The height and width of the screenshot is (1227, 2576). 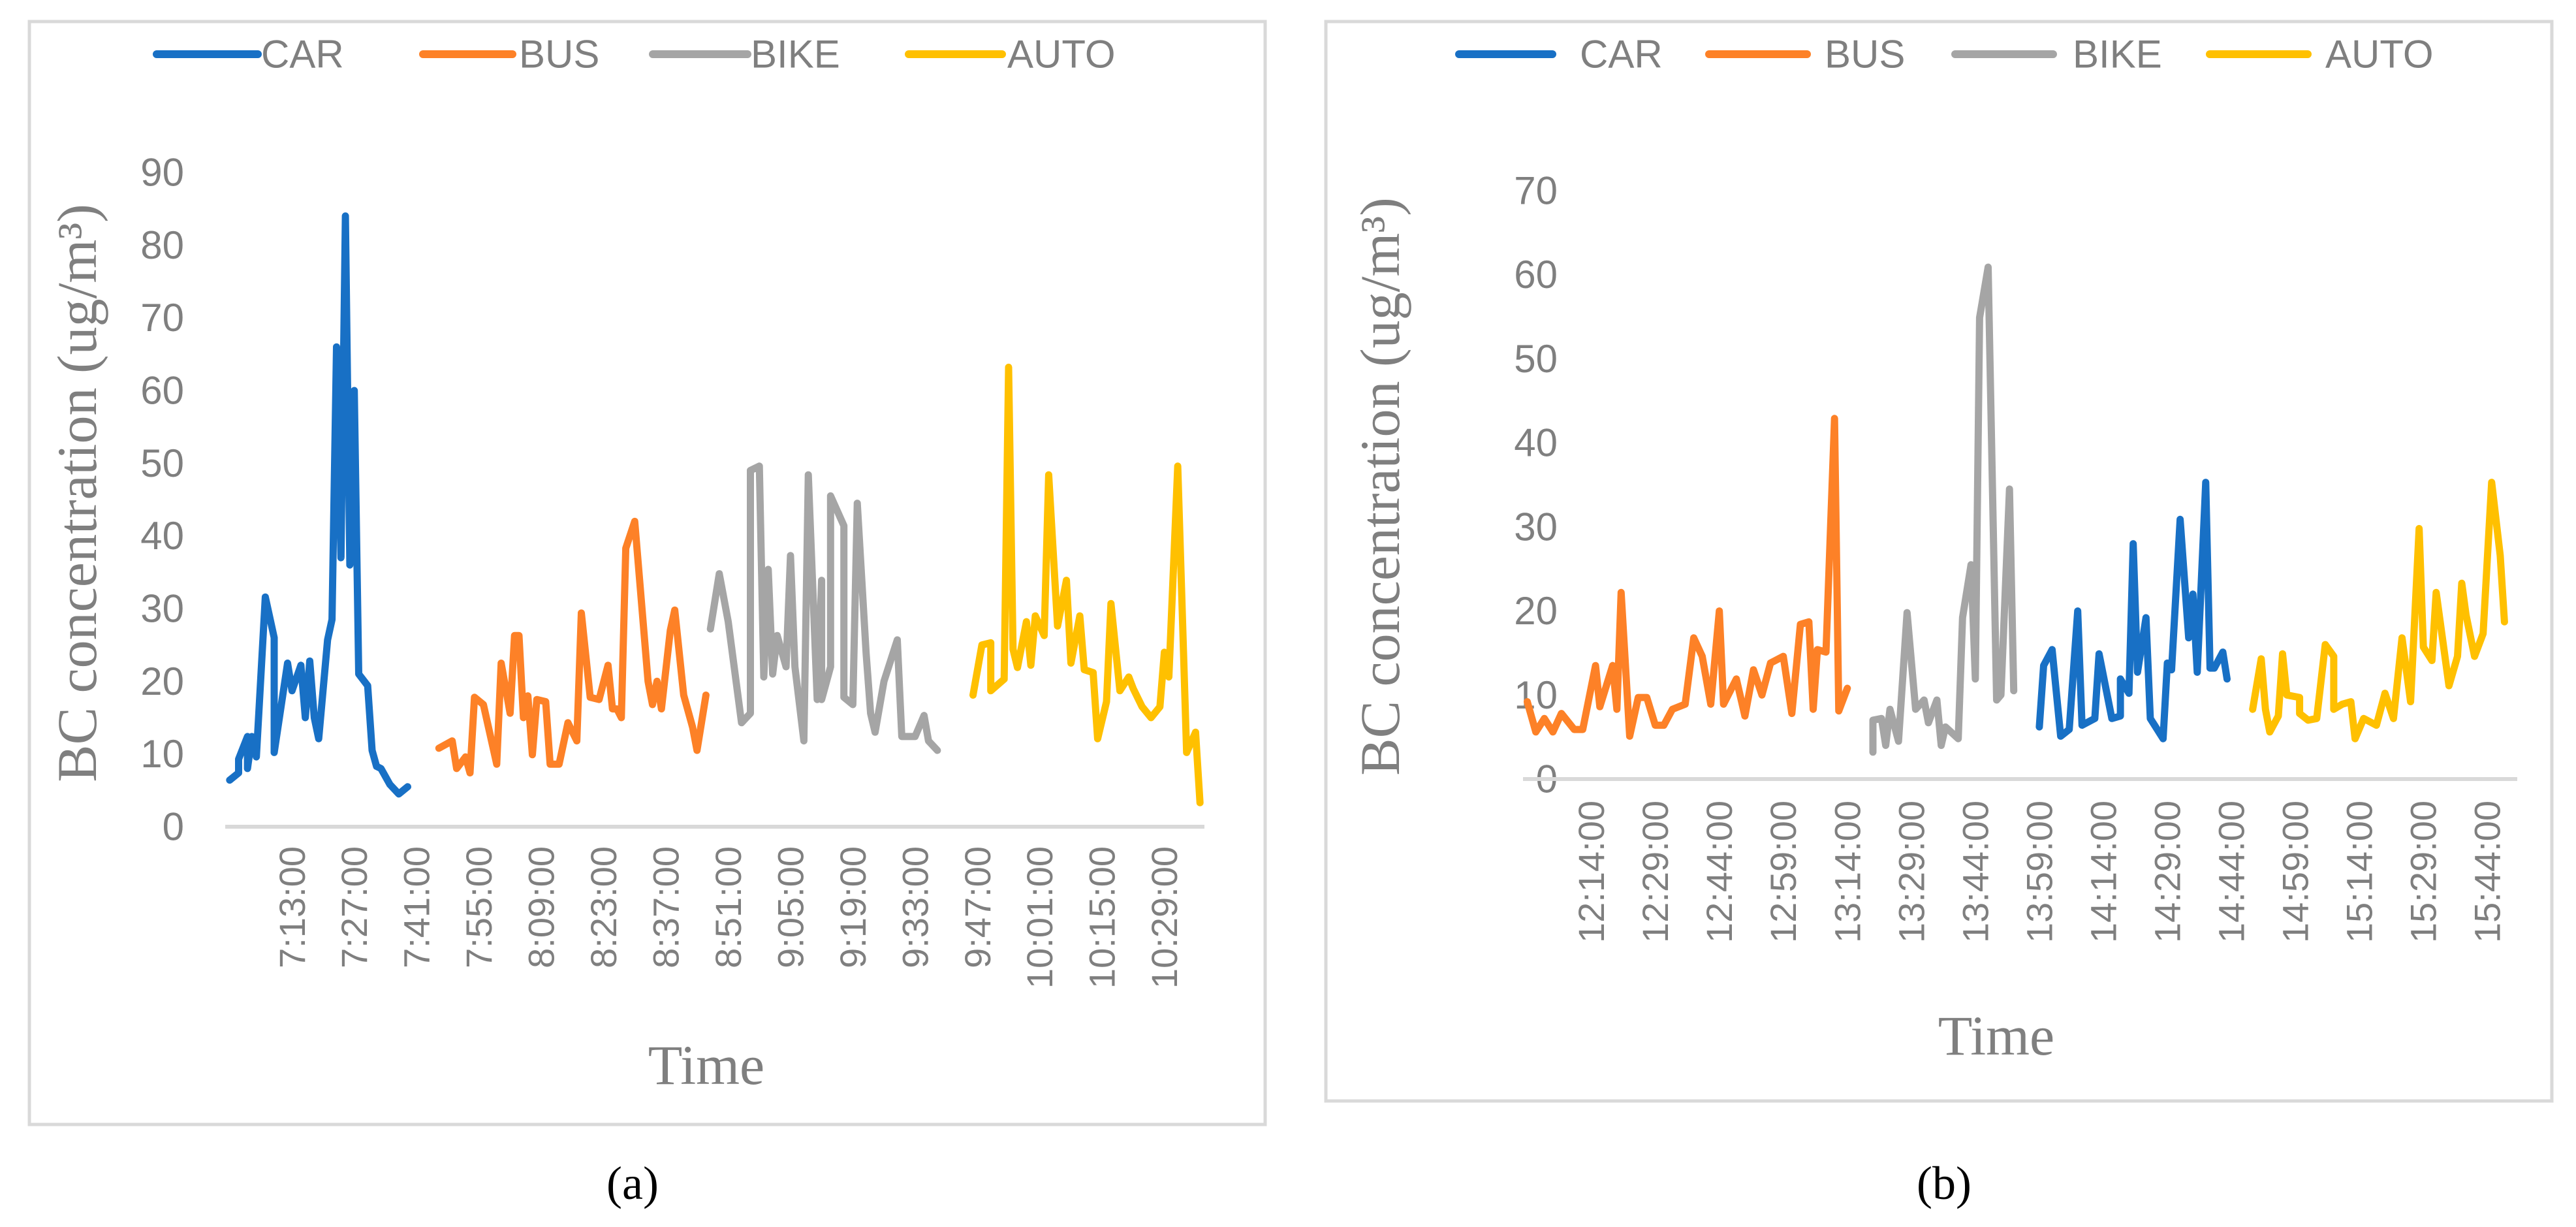 I want to click on x-tick-label: 12:59:00, so click(x=1784, y=872).